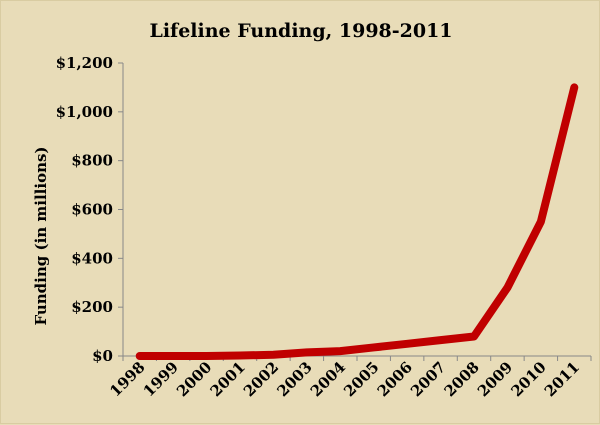 This screenshot has width=600, height=425. I want to click on y-tick-label: $800, so click(92, 161).